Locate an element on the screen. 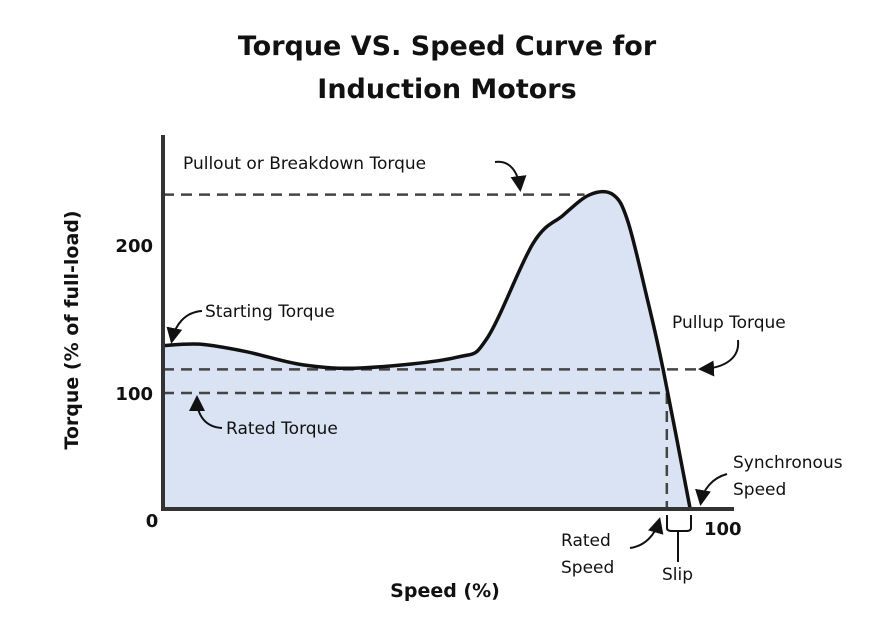 The height and width of the screenshot is (620, 887). starting-torque-arrow is located at coordinates (184, 327).